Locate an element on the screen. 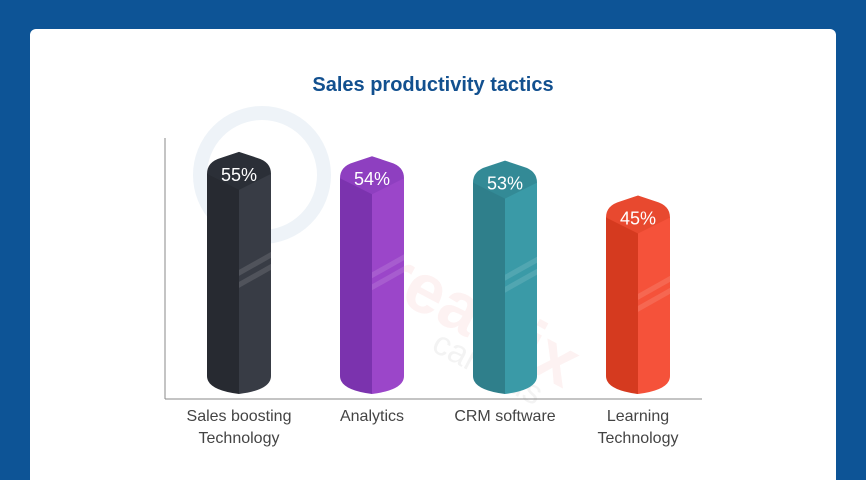 The width and height of the screenshot is (866, 480). data-label: 53% is located at coordinates (505, 184).